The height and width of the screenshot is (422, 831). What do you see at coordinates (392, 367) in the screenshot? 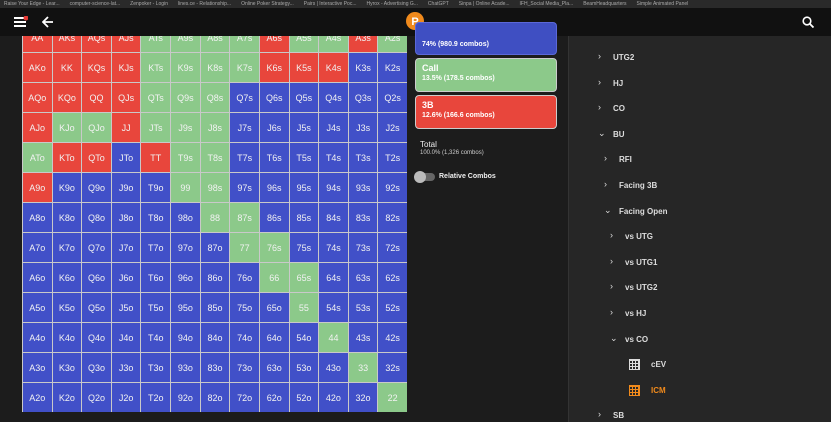
I see `hand-cell: 32s` at bounding box center [392, 367].